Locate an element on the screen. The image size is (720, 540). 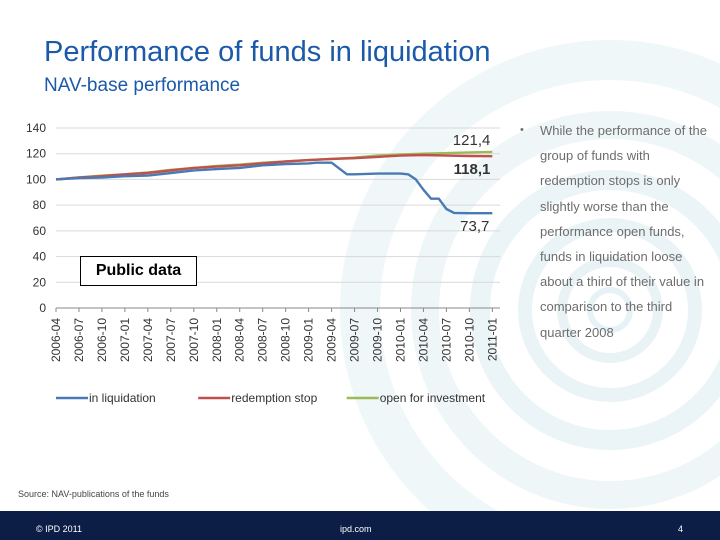
x-tick-label: 2006-10 is located at coordinates (102, 340).